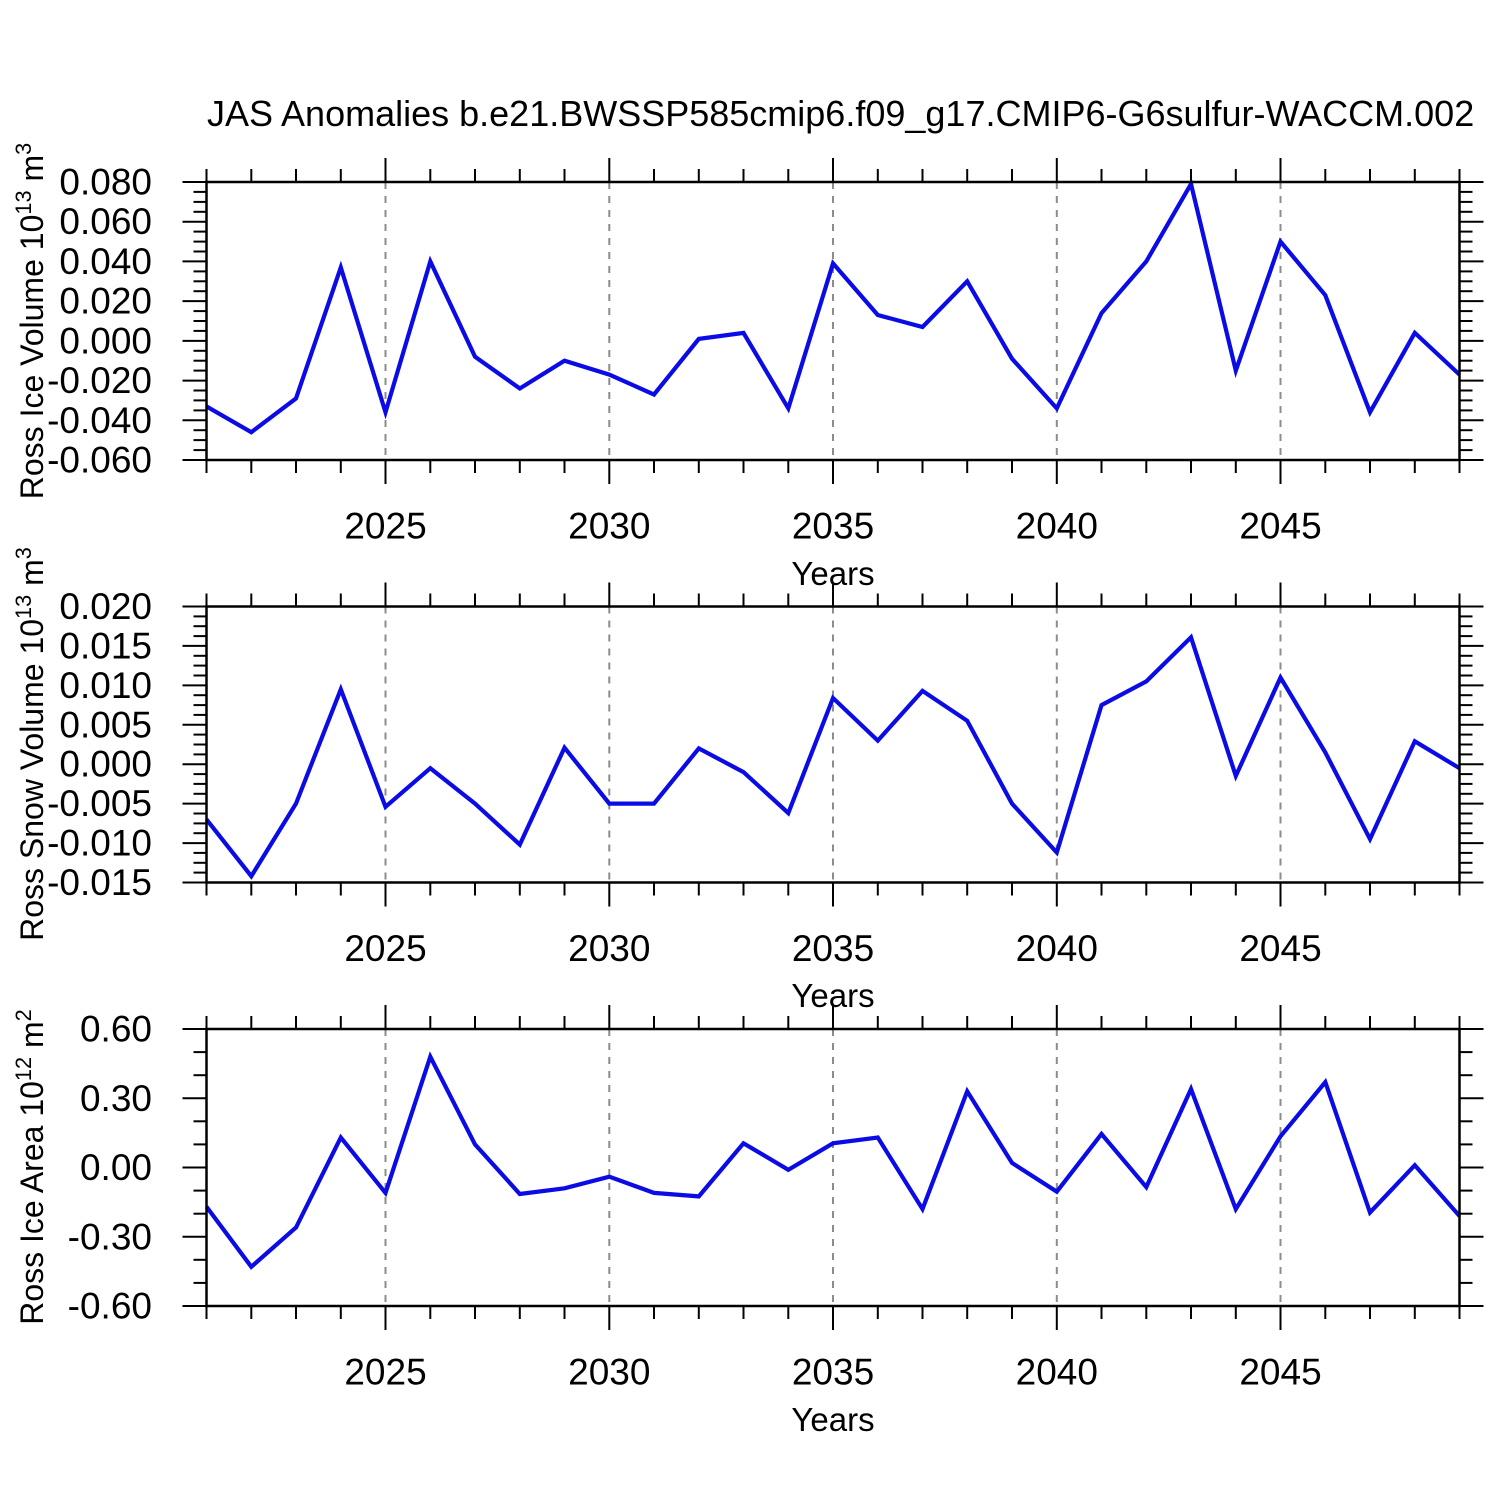 This screenshot has width=1500, height=1500. I want to click on y-tick-label: 0.005, so click(105, 724).